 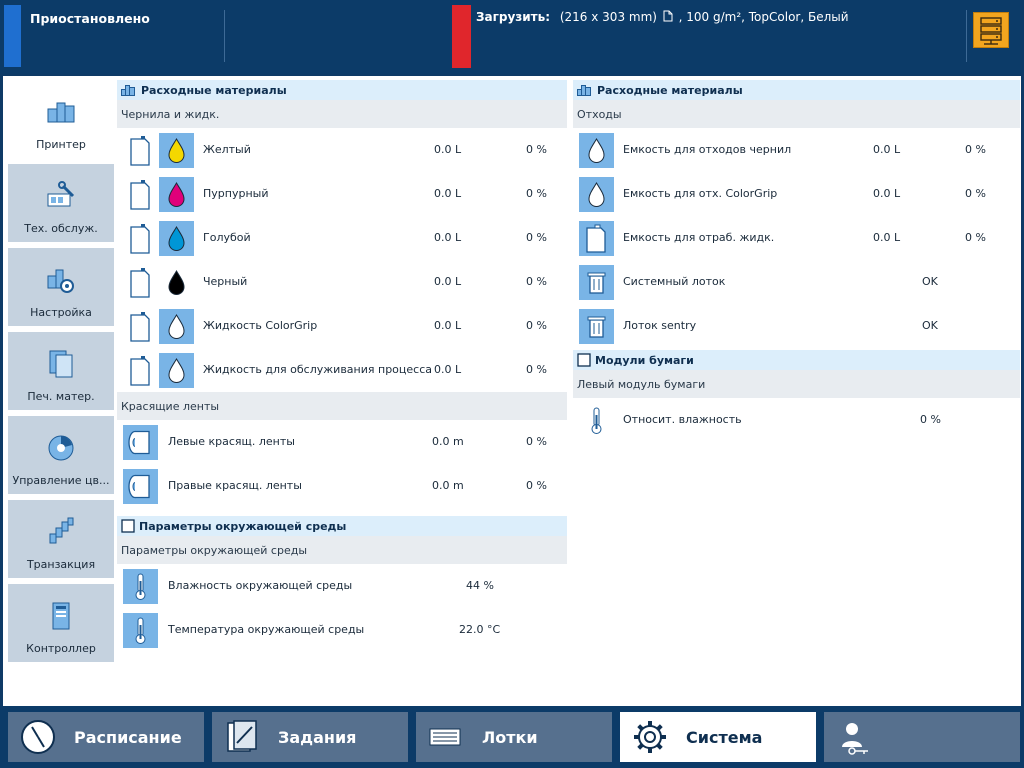 I want to click on maintenance-icon, so click(x=61, y=194).